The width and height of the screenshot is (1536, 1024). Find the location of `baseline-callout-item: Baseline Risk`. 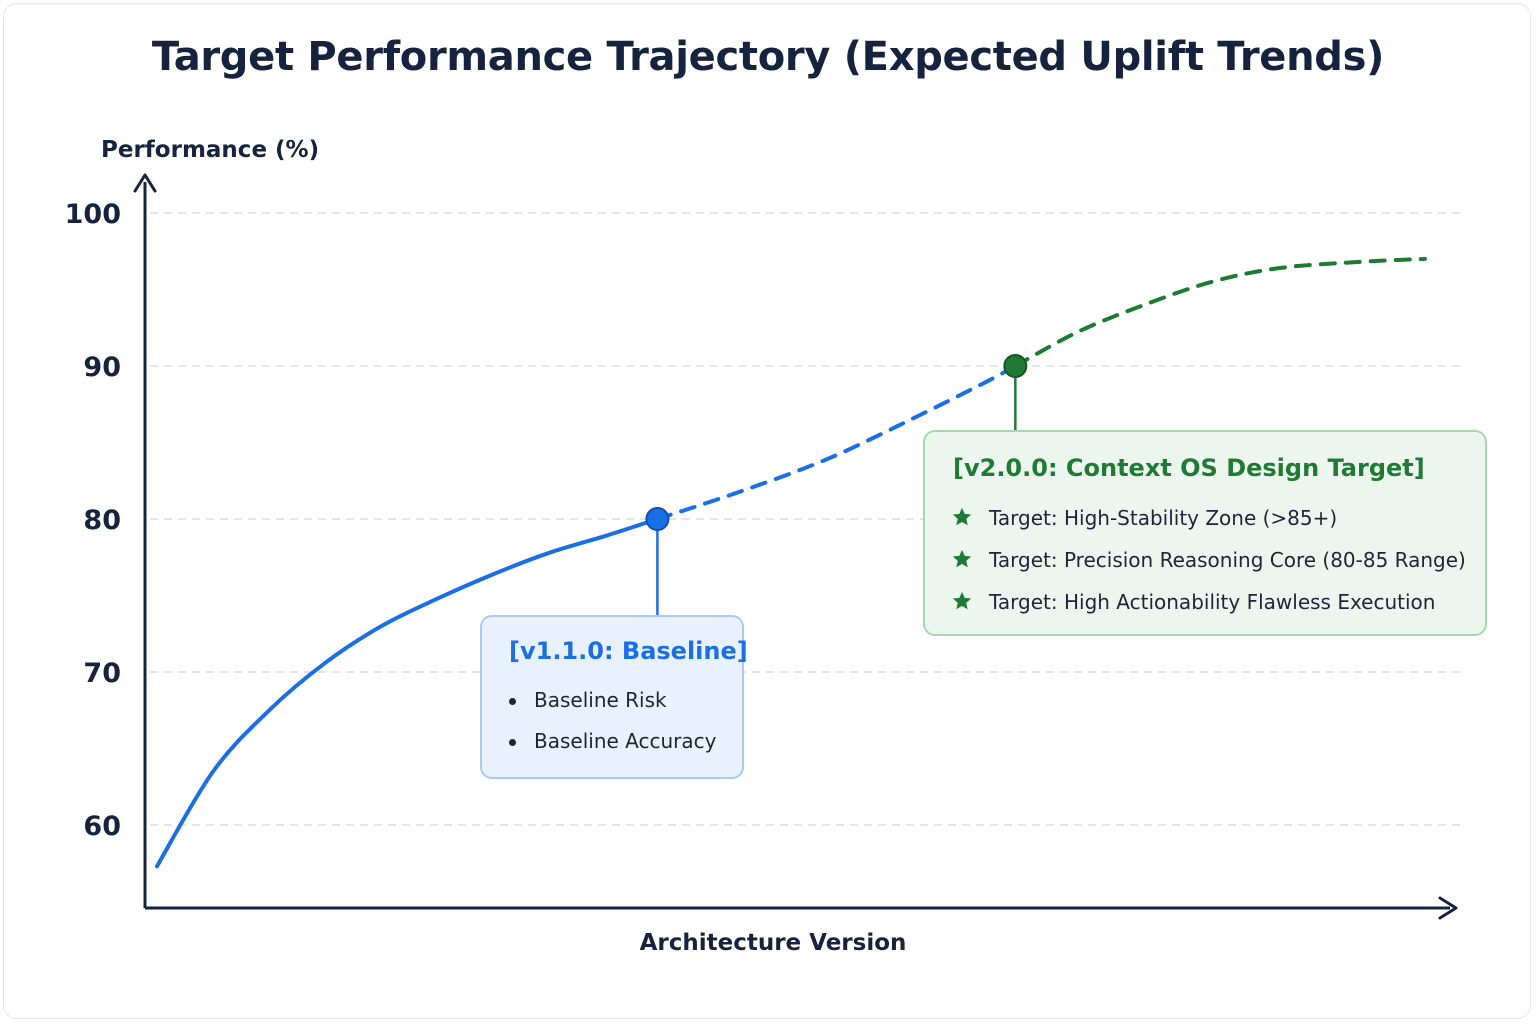

baseline-callout-item: Baseline Risk is located at coordinates (625, 708).